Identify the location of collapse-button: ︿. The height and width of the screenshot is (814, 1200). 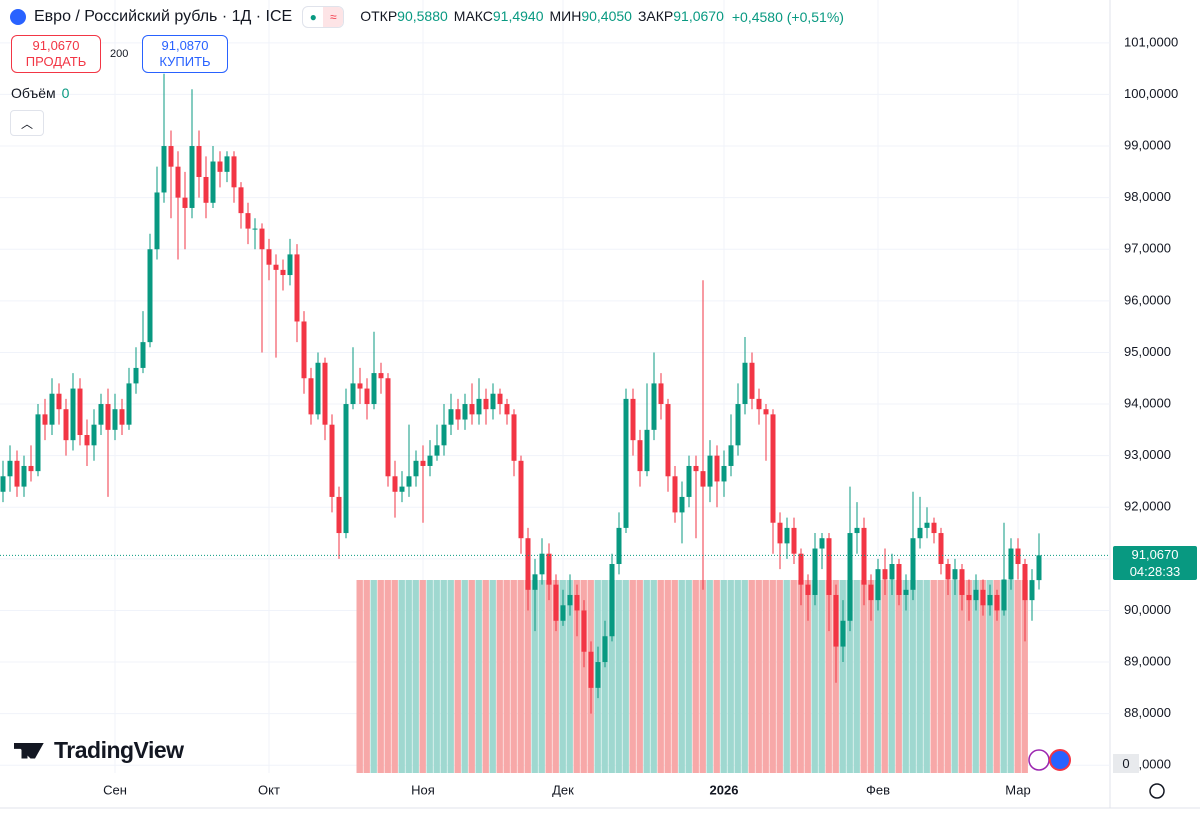
(27, 123).